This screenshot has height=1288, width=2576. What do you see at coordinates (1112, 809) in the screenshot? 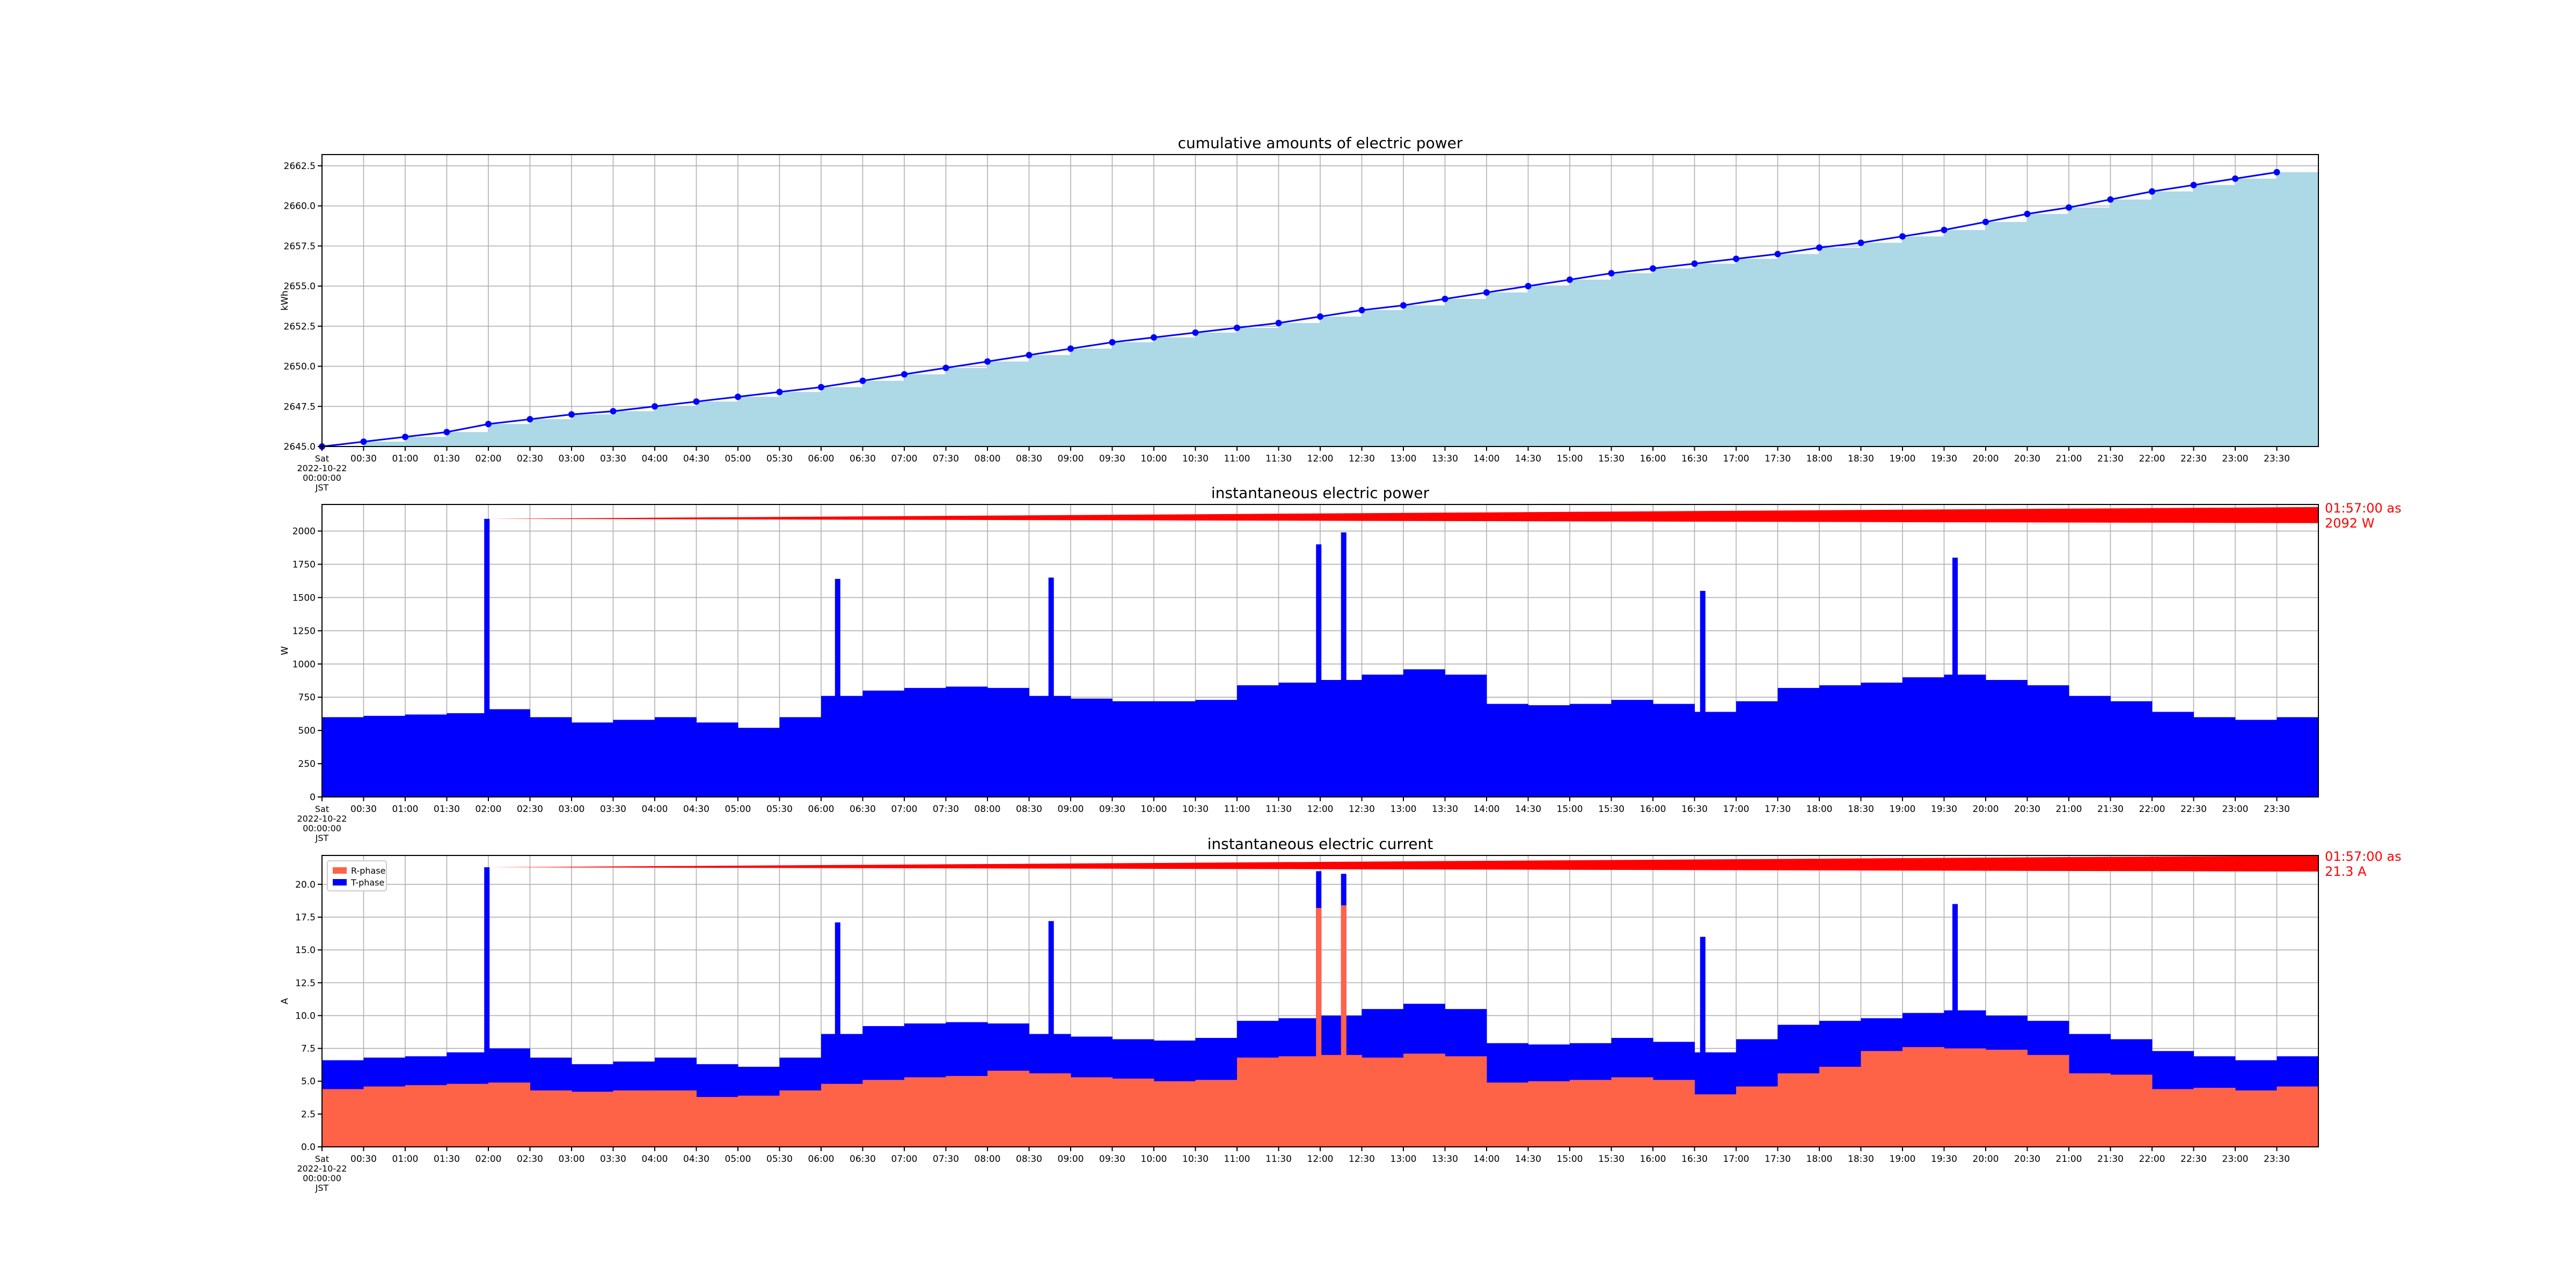
I see `x-tick-label: 09:30` at bounding box center [1112, 809].